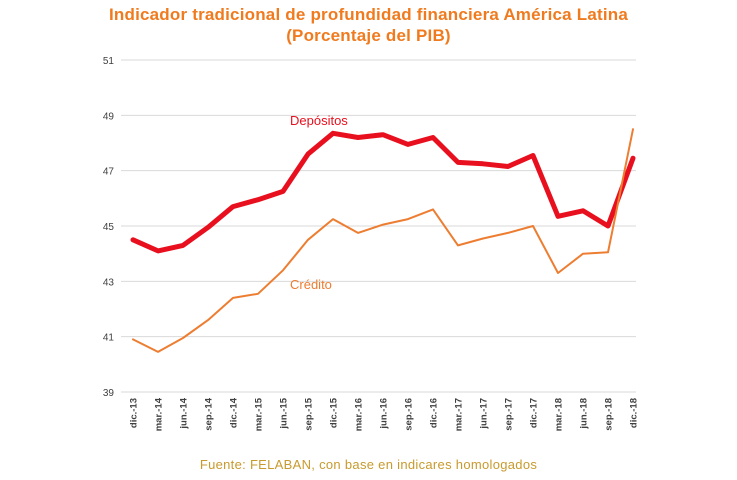 This screenshot has width=737, height=480. I want to click on x-tick-label-6: jun.-15, so click(284, 413).